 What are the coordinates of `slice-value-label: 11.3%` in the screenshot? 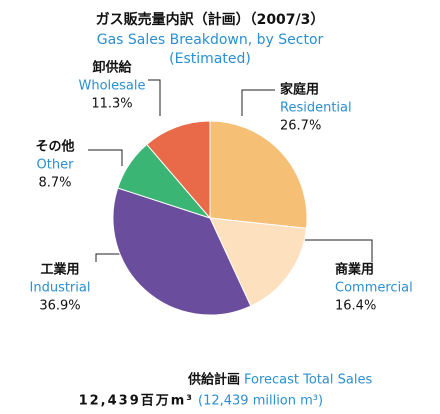 It's located at (111, 104).